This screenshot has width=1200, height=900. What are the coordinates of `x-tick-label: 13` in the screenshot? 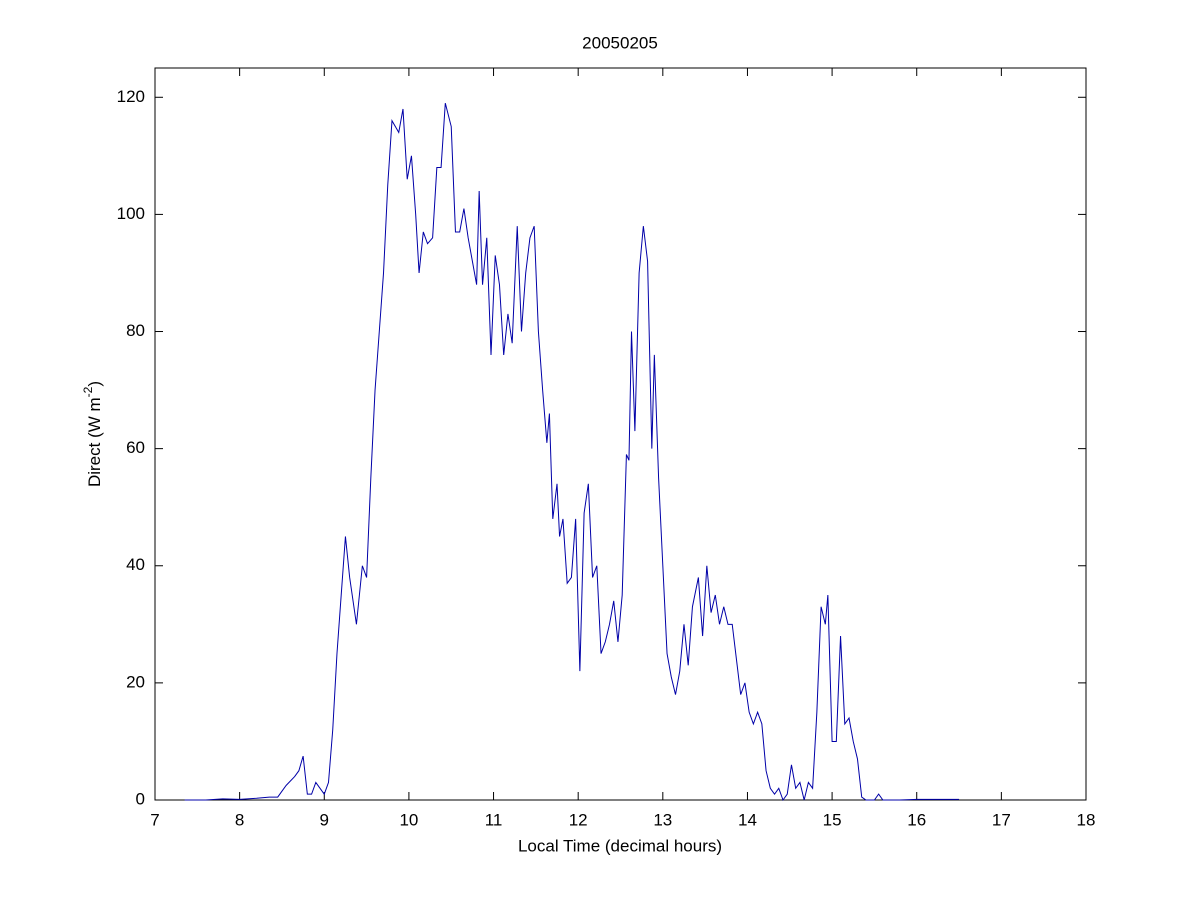 It's located at (662, 819).